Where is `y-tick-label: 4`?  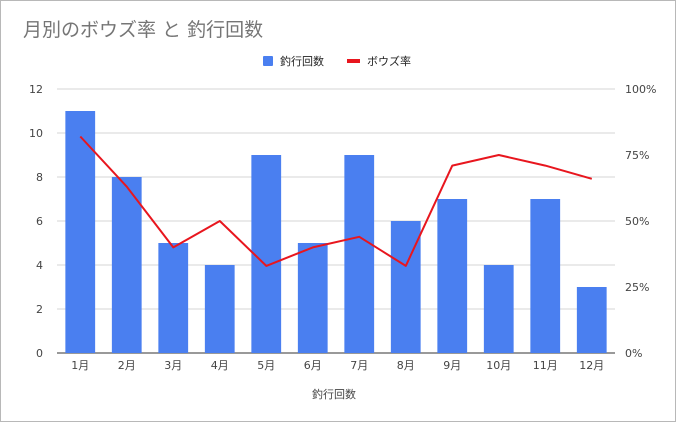
y-tick-label: 4 is located at coordinates (39, 265).